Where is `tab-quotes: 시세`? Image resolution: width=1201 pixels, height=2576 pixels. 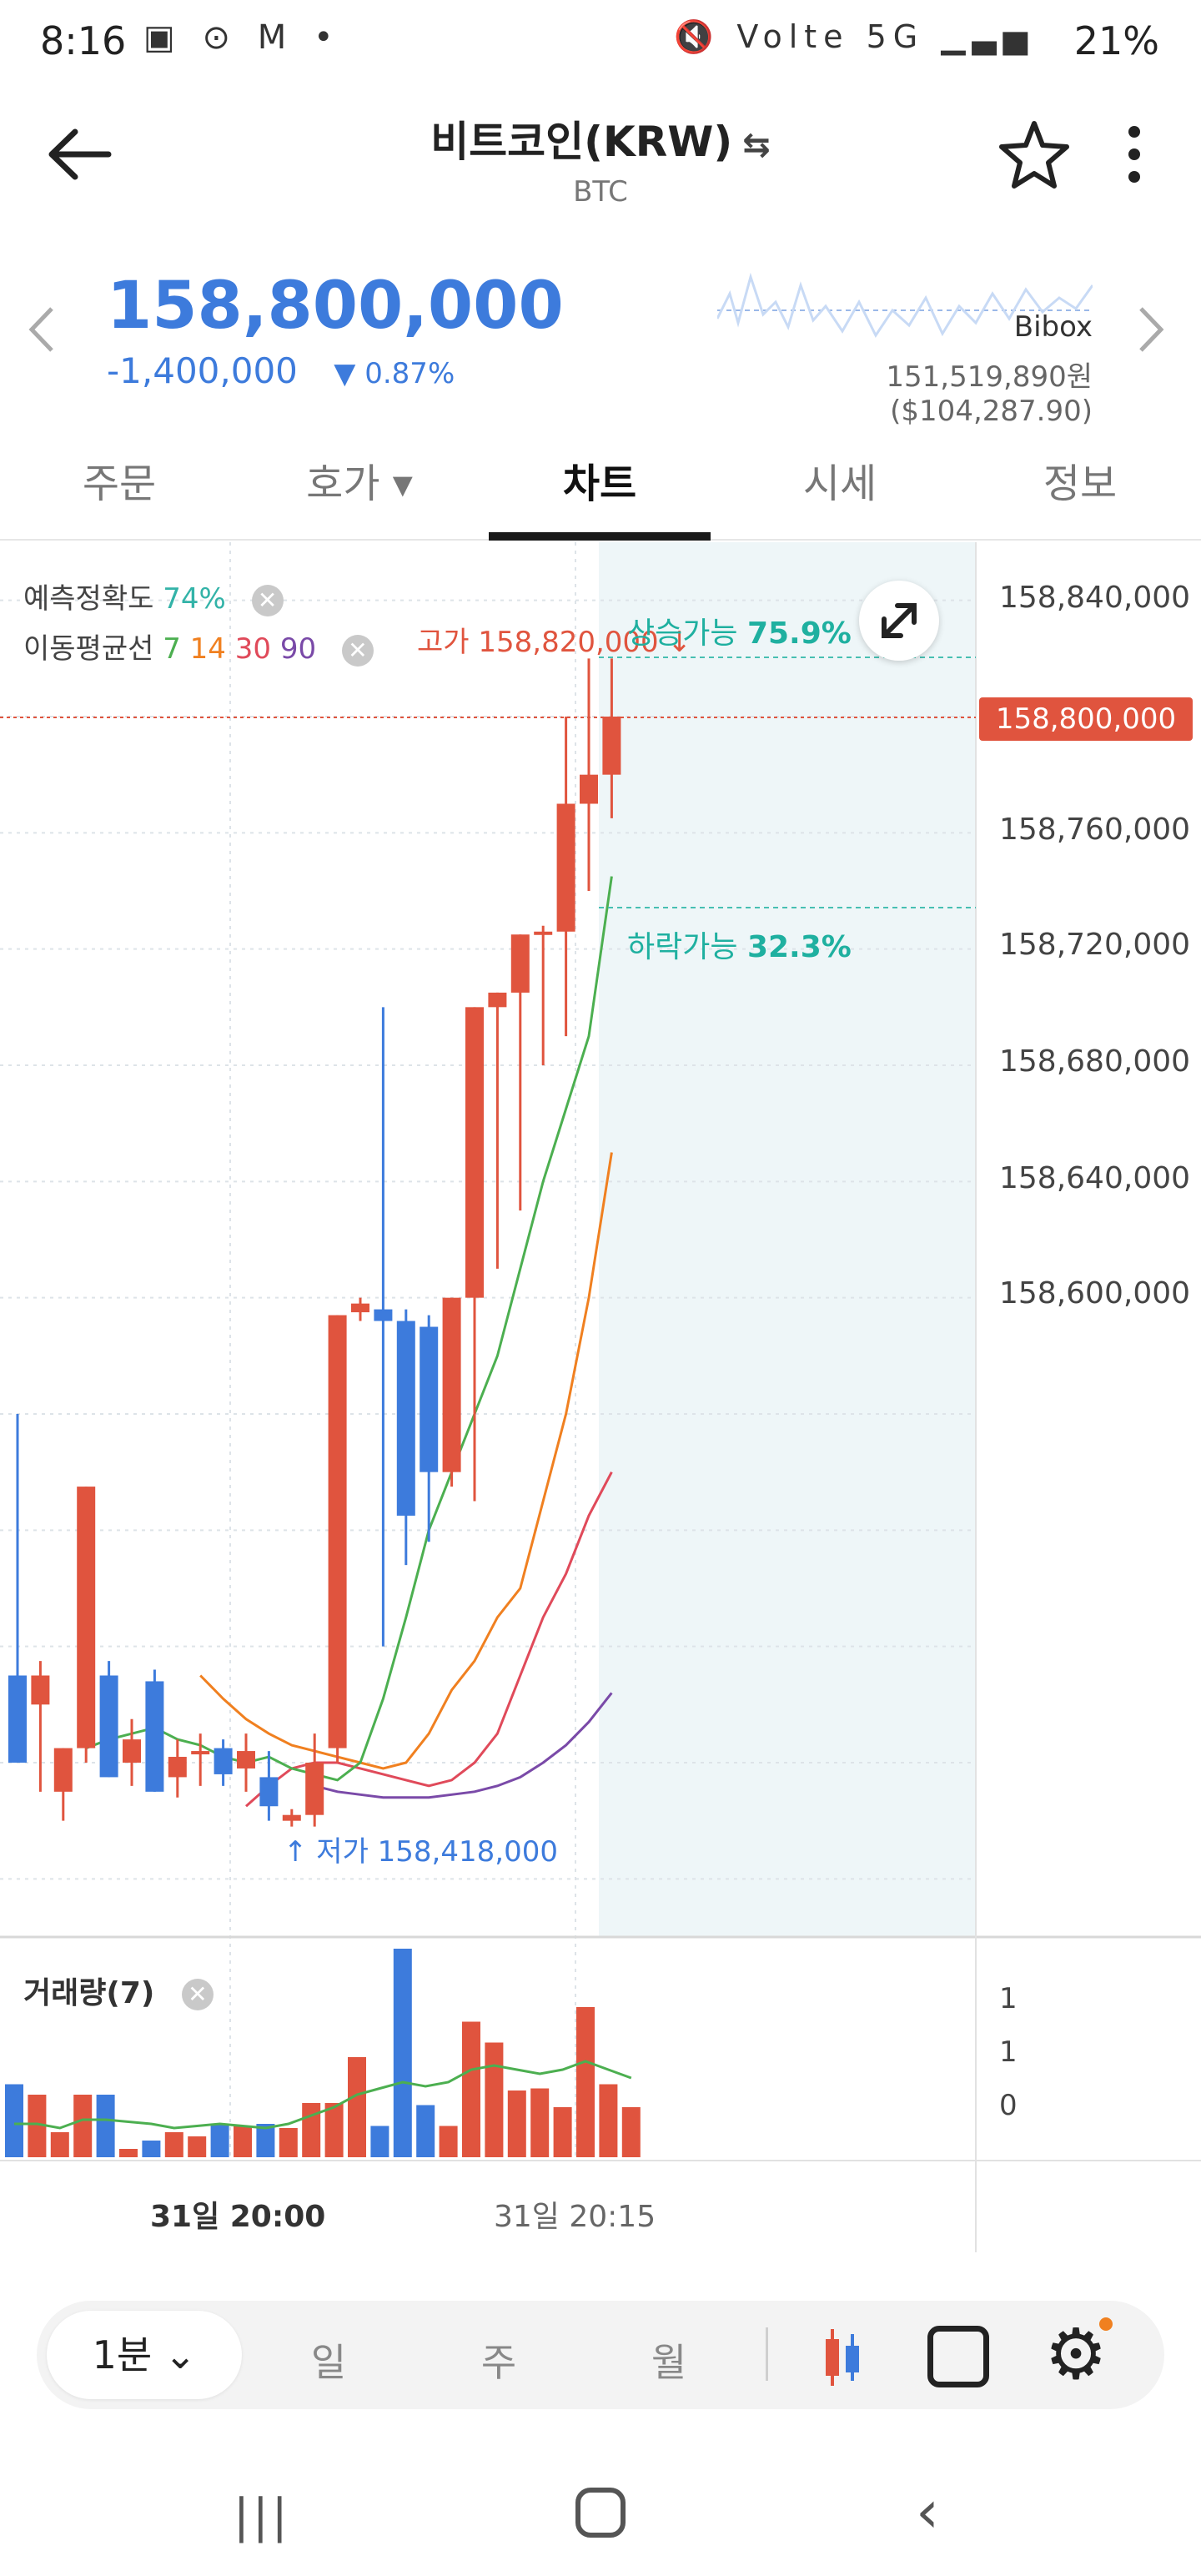
tab-quotes: 시세 is located at coordinates (840, 483).